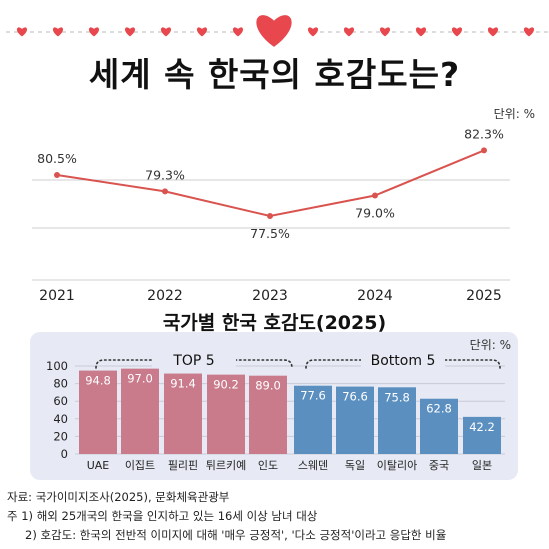  I want to click on top5-group-label-bg, so click(194, 359).